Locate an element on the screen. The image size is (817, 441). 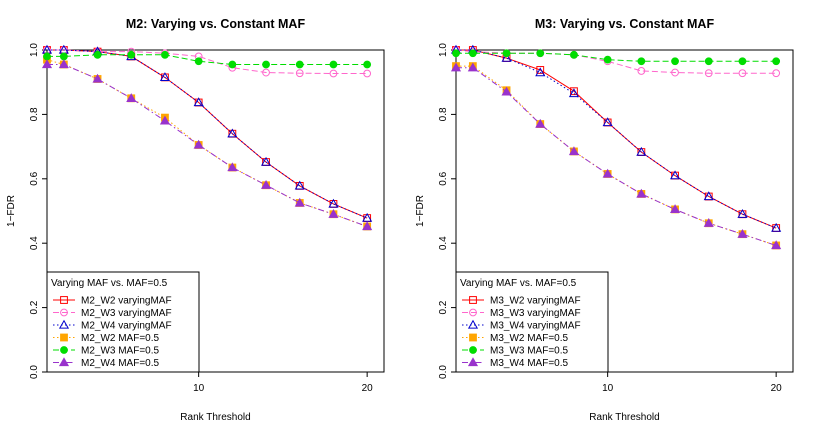
legend-entry: M2_W3 varyingMAF is located at coordinates (126, 313).